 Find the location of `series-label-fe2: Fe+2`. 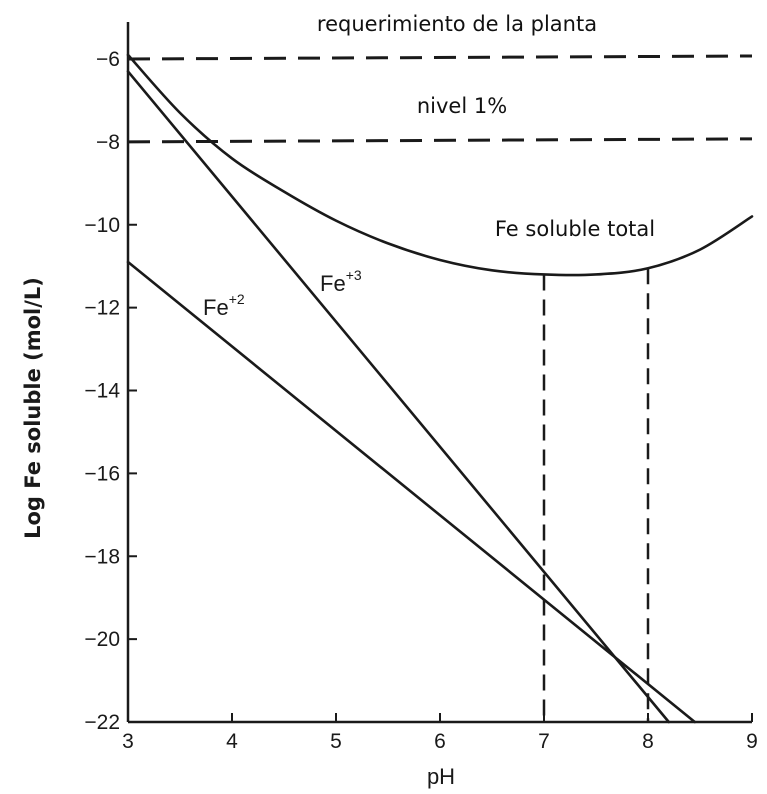

series-label-fe2: Fe+2 is located at coordinates (224, 305).